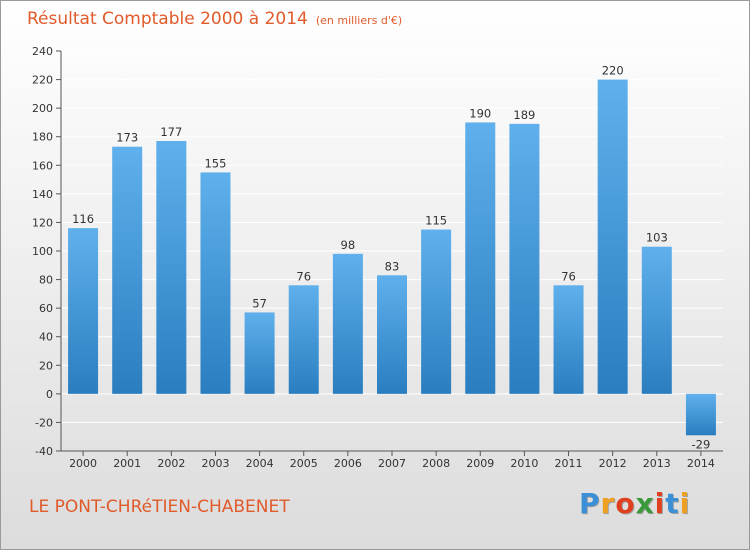 The width and height of the screenshot is (750, 550). I want to click on y-tick-label: 200, so click(42, 108).